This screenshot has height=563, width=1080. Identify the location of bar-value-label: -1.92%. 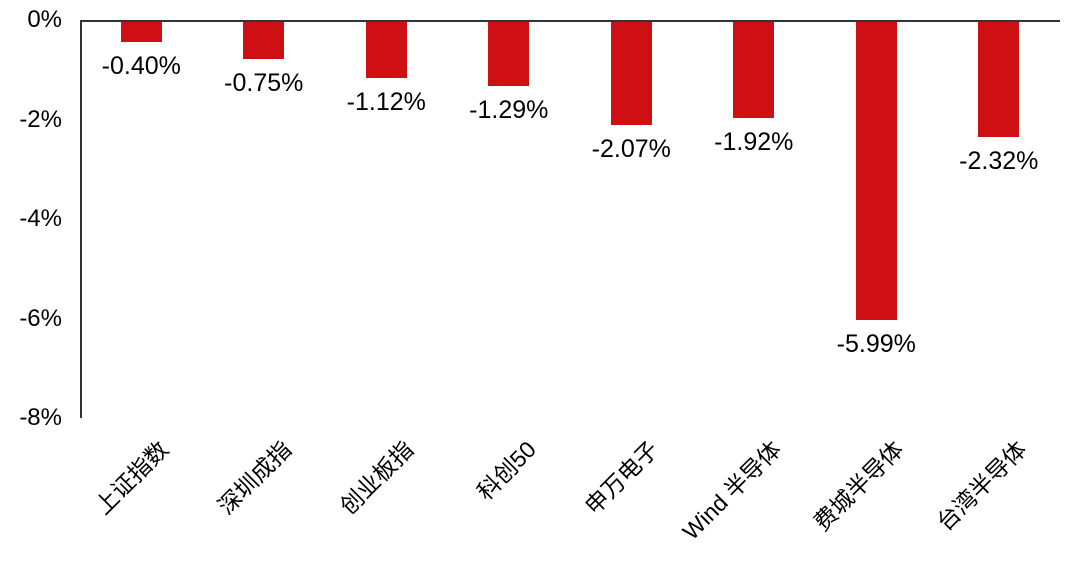
(754, 141).